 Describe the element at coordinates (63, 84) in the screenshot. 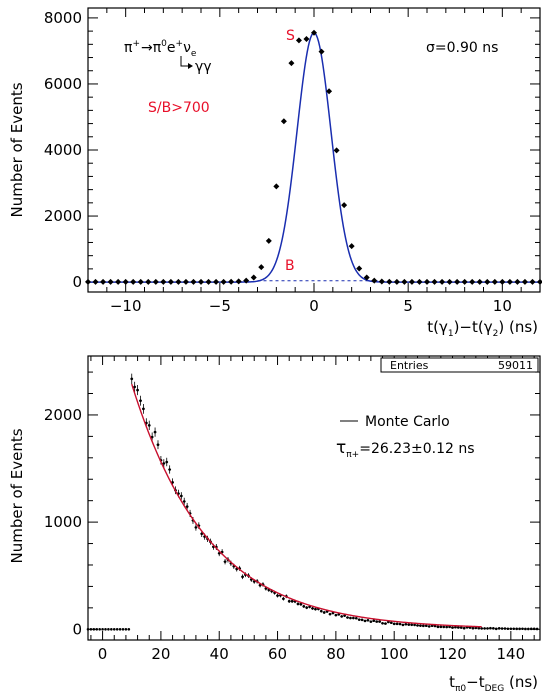

I see `top-y-tick-label: 6000` at that location.